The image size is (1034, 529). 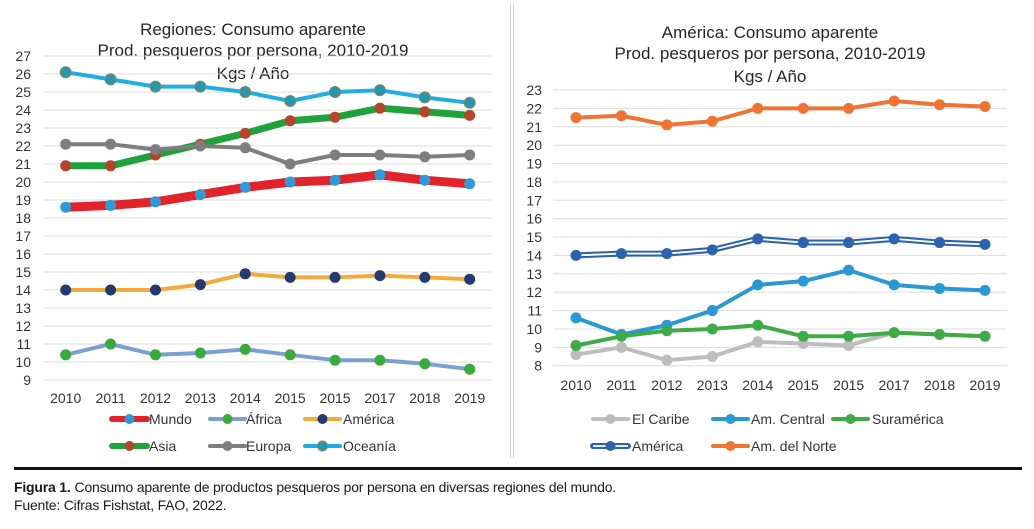 I want to click on y-axis: 27 26 25 24 23 22 21 20 19 18 17 16 15 14 13 12 11 10 9, so click(x=23, y=218).